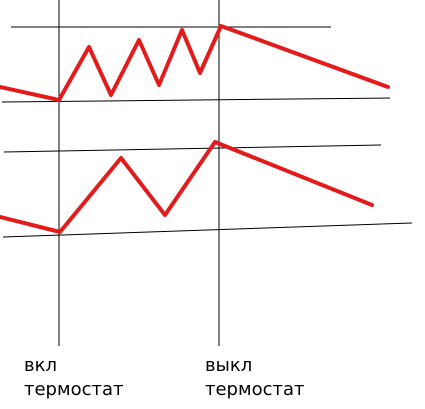 The image size is (425, 409). Describe the element at coordinates (40, 365) in the screenshot. I see `thermostat-on-label-line1: вкл` at that location.